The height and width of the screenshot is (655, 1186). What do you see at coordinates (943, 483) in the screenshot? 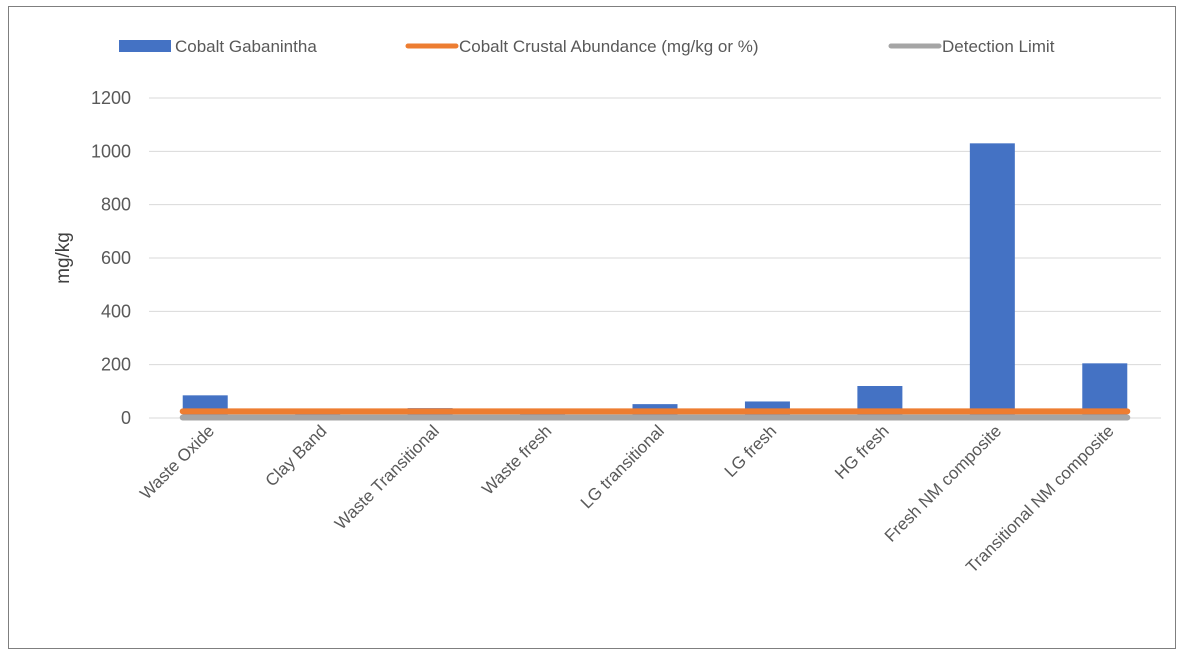
I see `x-category-label: Fresh NM composite` at bounding box center [943, 483].